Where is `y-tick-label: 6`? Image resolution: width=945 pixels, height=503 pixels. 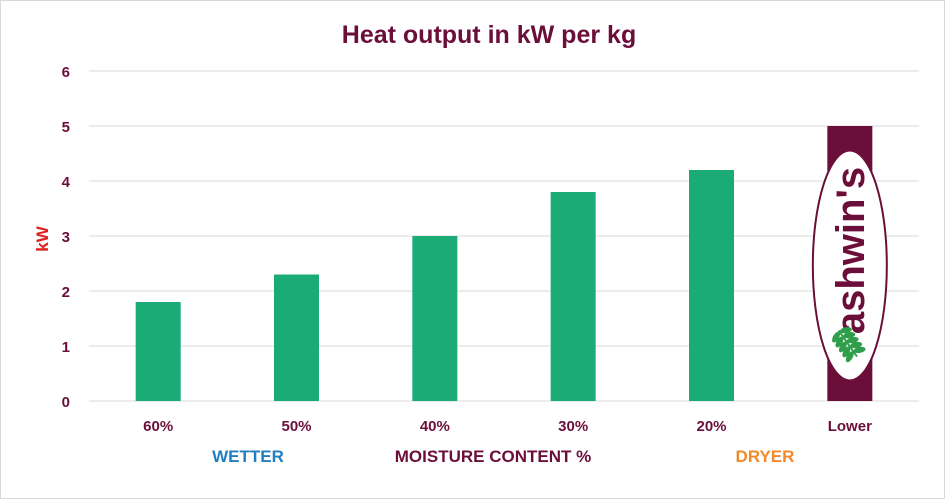 y-tick-label: 6 is located at coordinates (66, 72).